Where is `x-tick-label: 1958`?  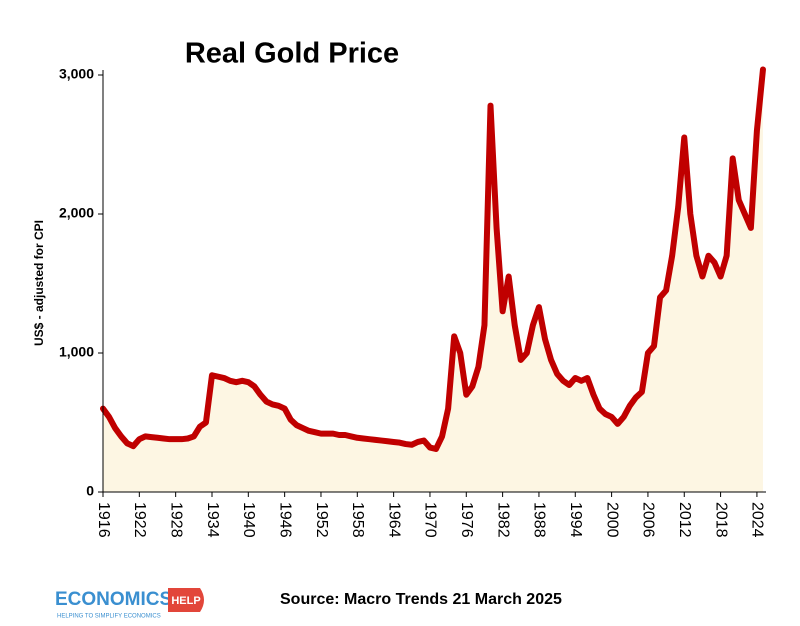 x-tick-label: 1958 is located at coordinates (357, 520).